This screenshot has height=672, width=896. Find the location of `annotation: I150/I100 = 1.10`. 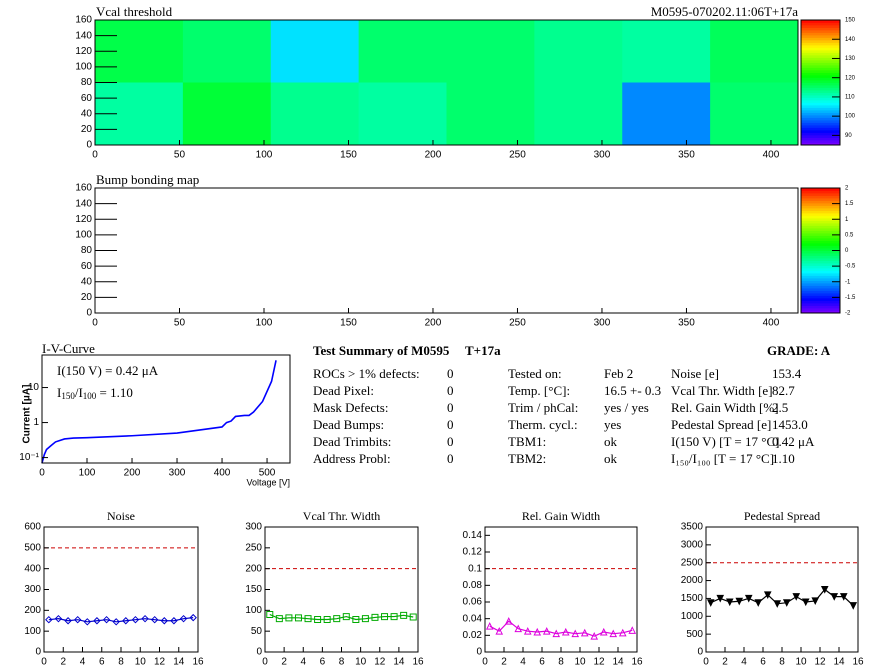

annotation: I150/I100 = 1.10 is located at coordinates (95, 393).